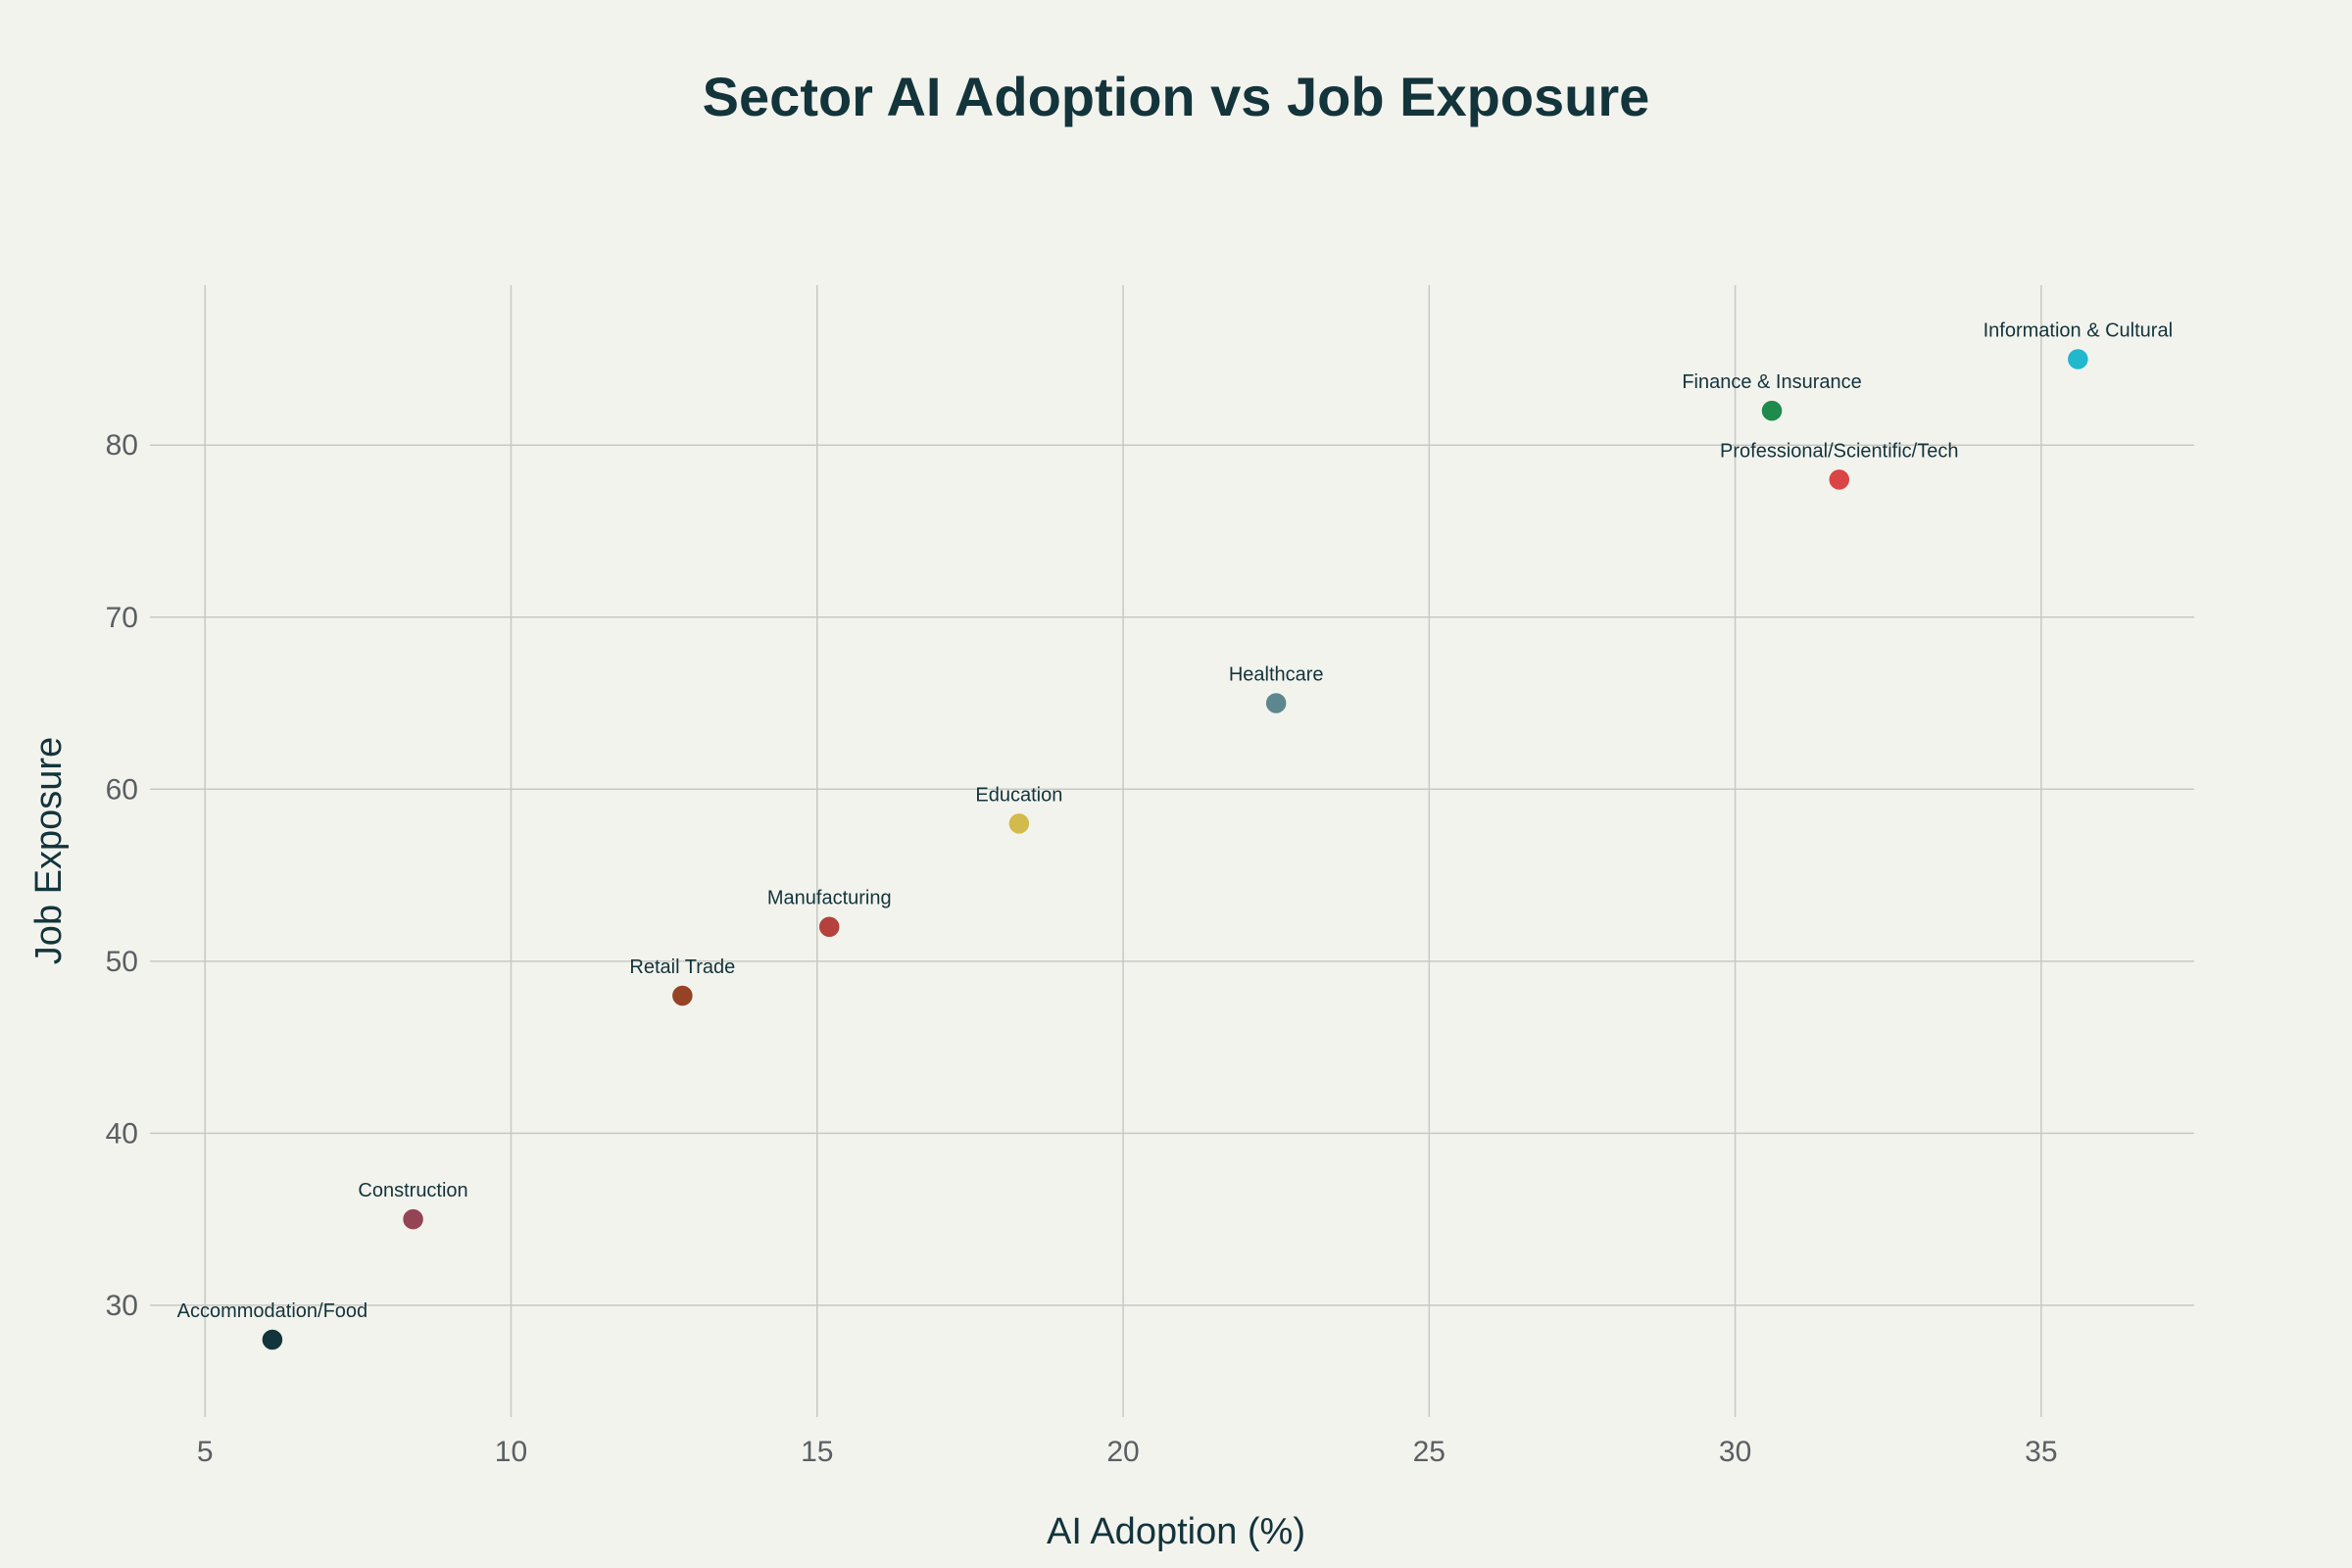 The height and width of the screenshot is (1568, 2352). What do you see at coordinates (122, 789) in the screenshot?
I see `y-tick-label: 60` at bounding box center [122, 789].